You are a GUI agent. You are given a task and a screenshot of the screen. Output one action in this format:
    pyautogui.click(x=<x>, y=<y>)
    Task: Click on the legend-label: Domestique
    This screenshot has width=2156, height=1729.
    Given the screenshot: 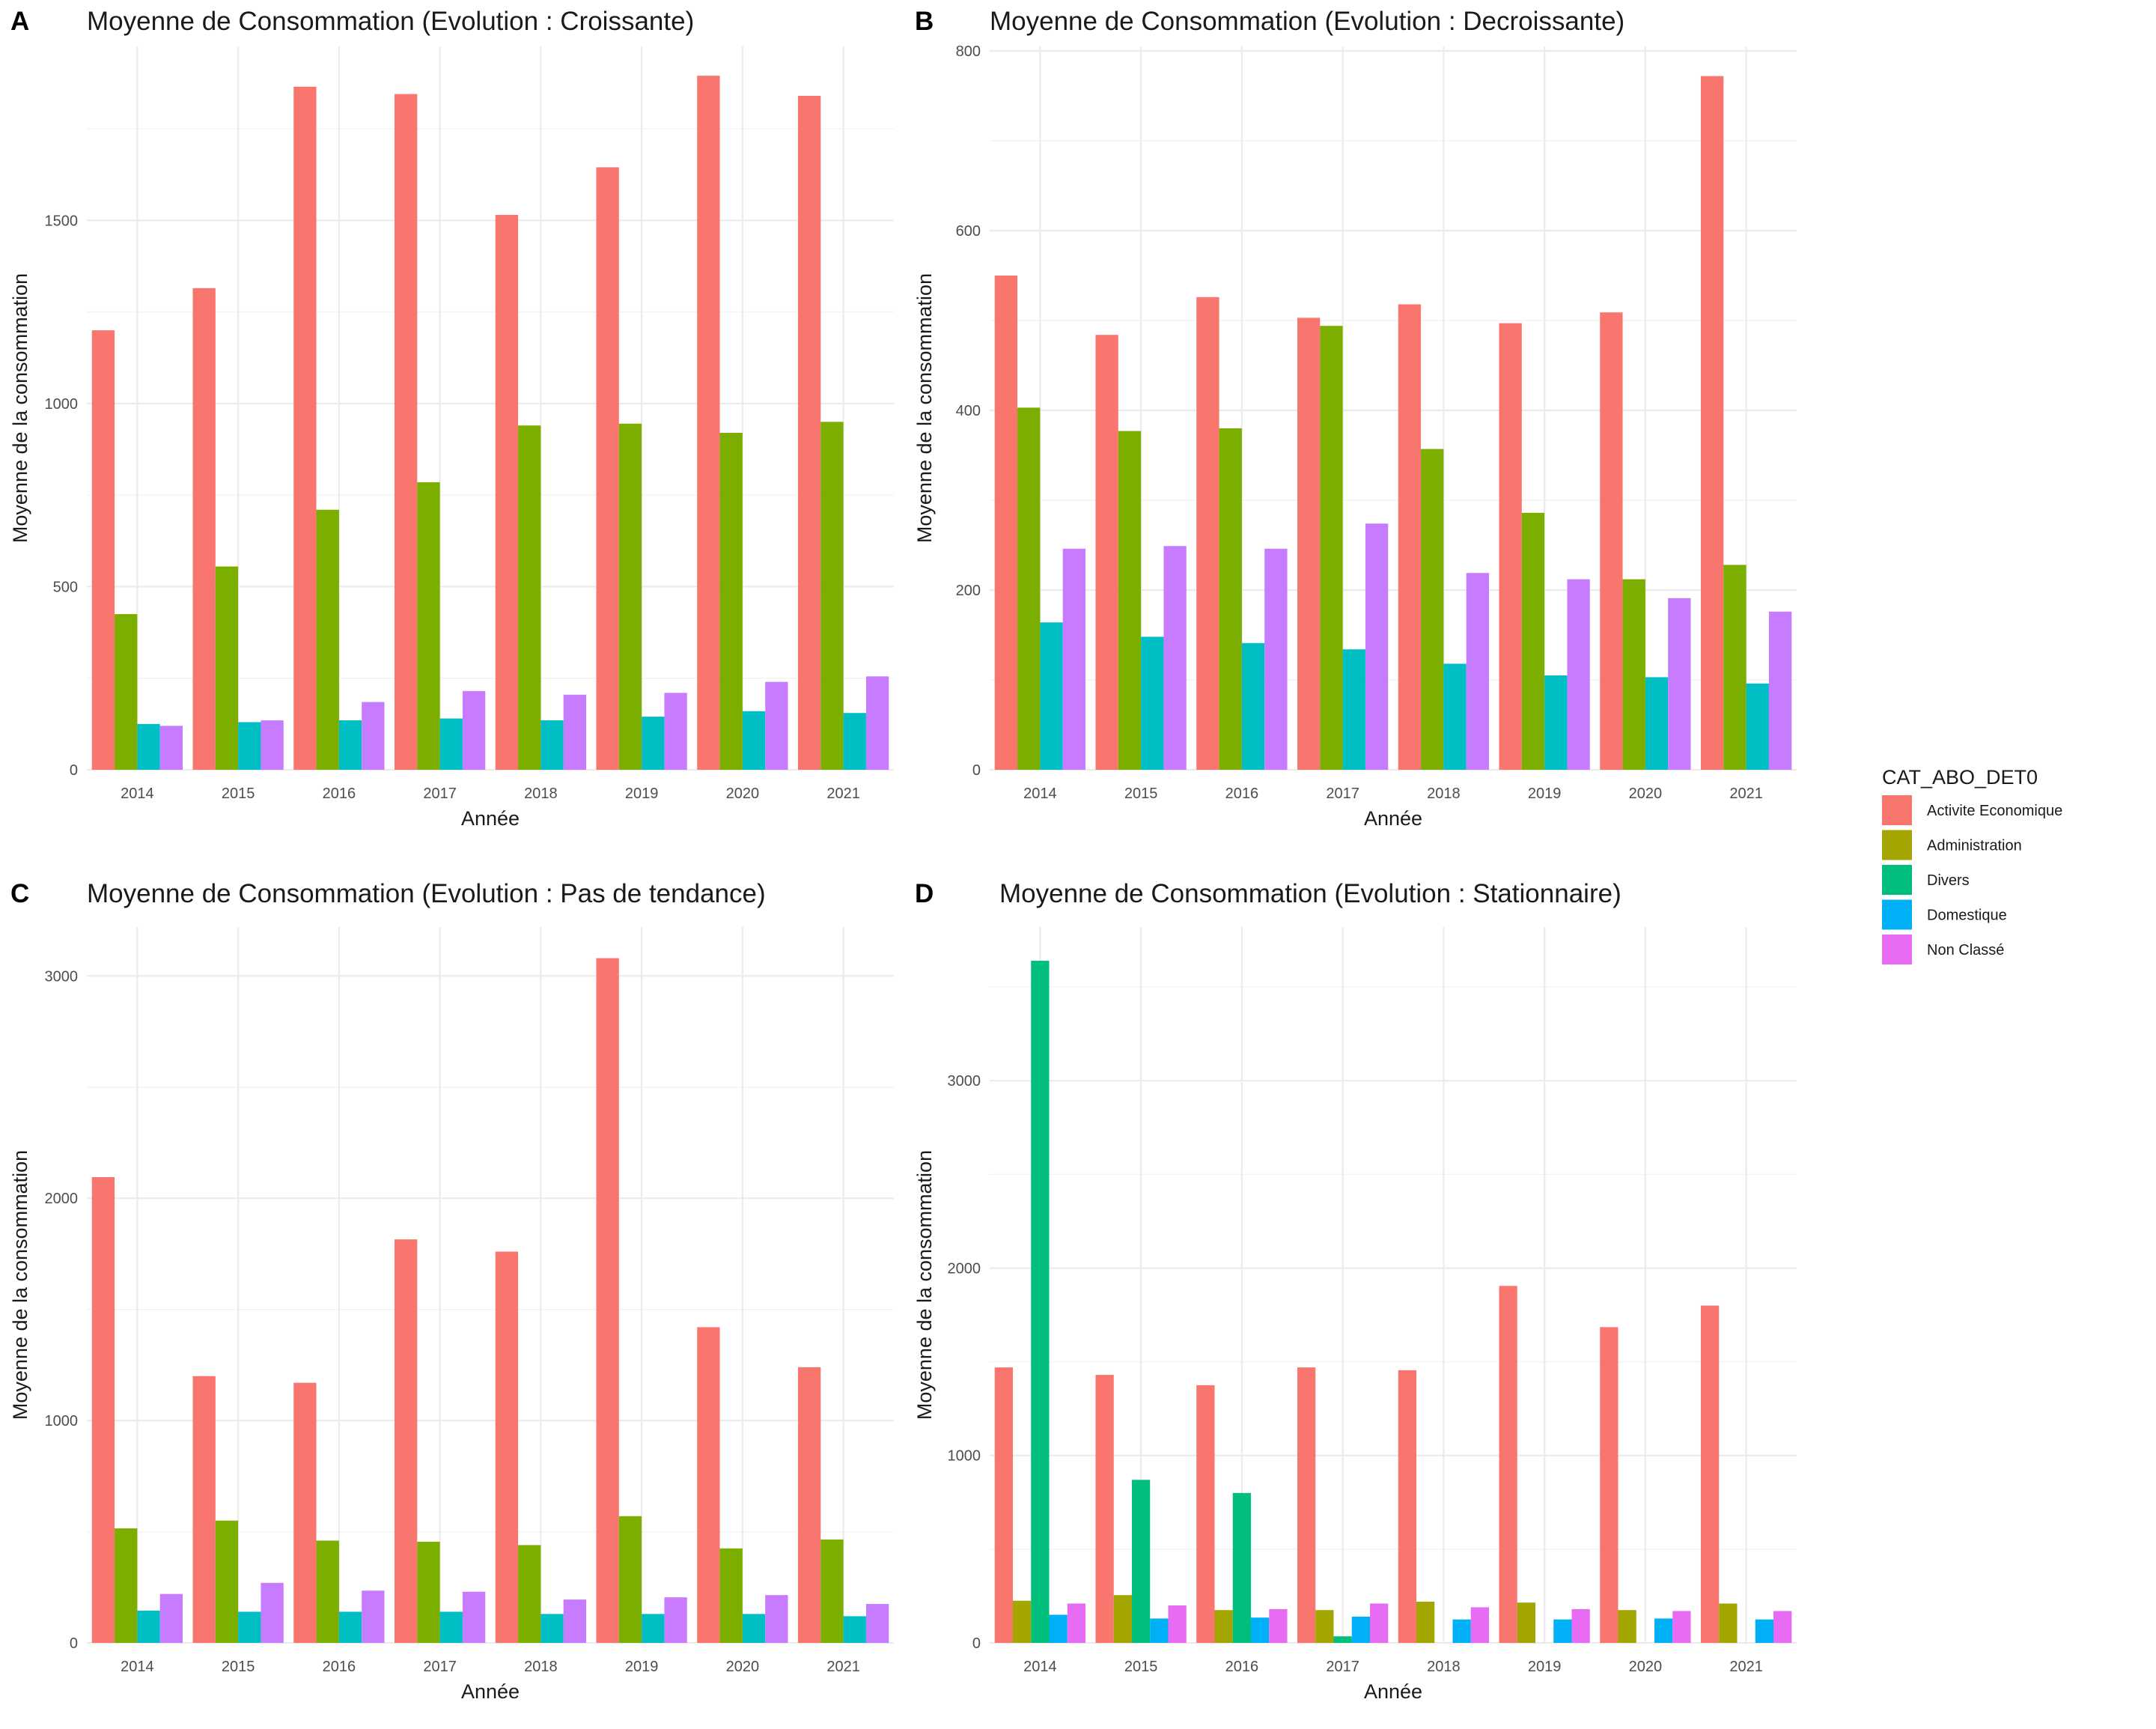 What is the action you would take?
    pyautogui.click(x=1967, y=916)
    